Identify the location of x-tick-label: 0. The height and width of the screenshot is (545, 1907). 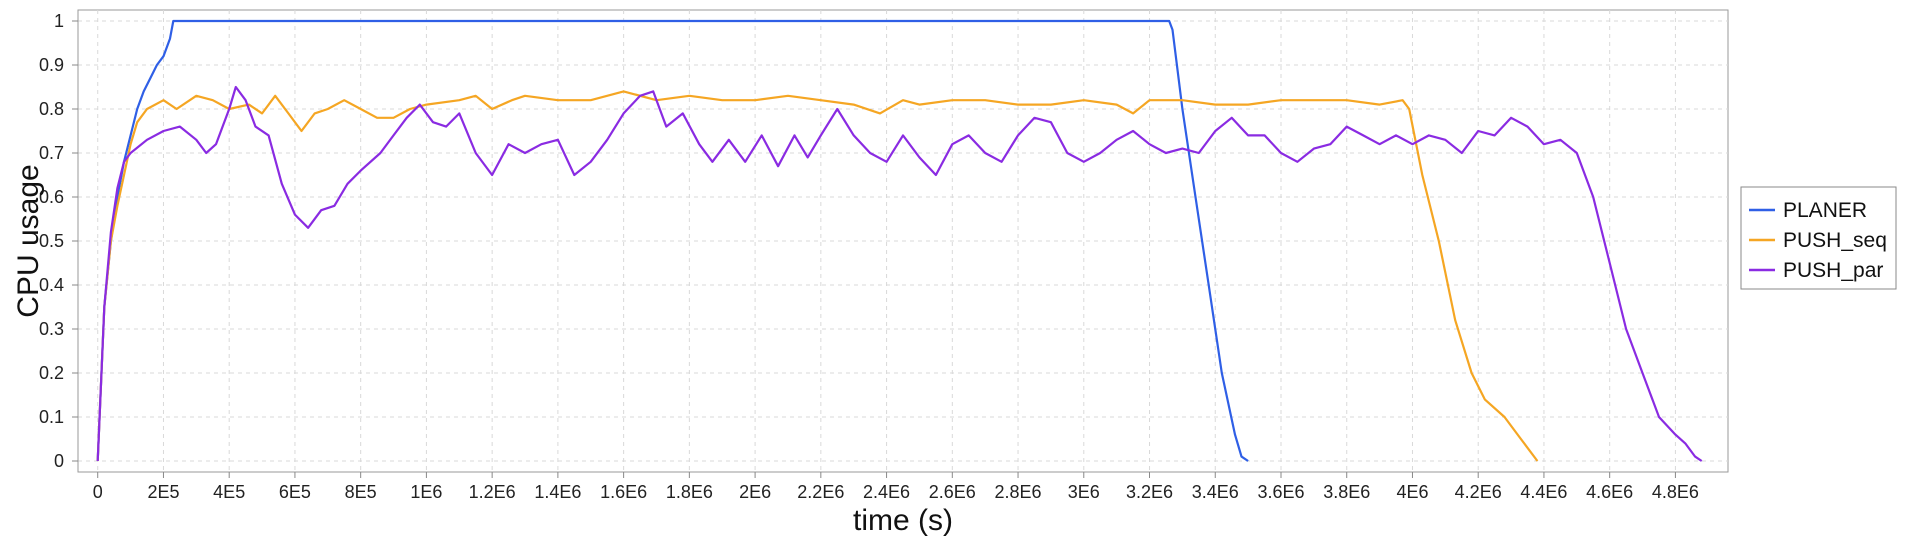
(98, 492).